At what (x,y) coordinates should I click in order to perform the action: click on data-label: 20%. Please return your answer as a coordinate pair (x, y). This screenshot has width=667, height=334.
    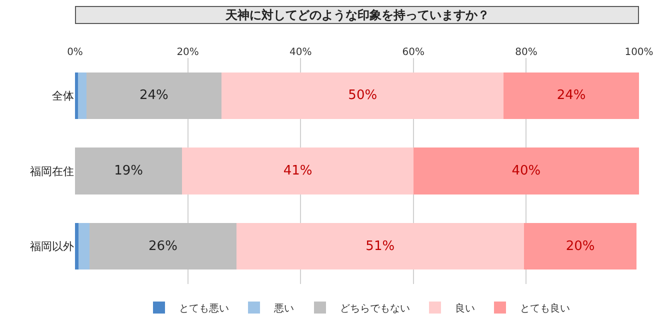
    Looking at the image, I should click on (580, 246).